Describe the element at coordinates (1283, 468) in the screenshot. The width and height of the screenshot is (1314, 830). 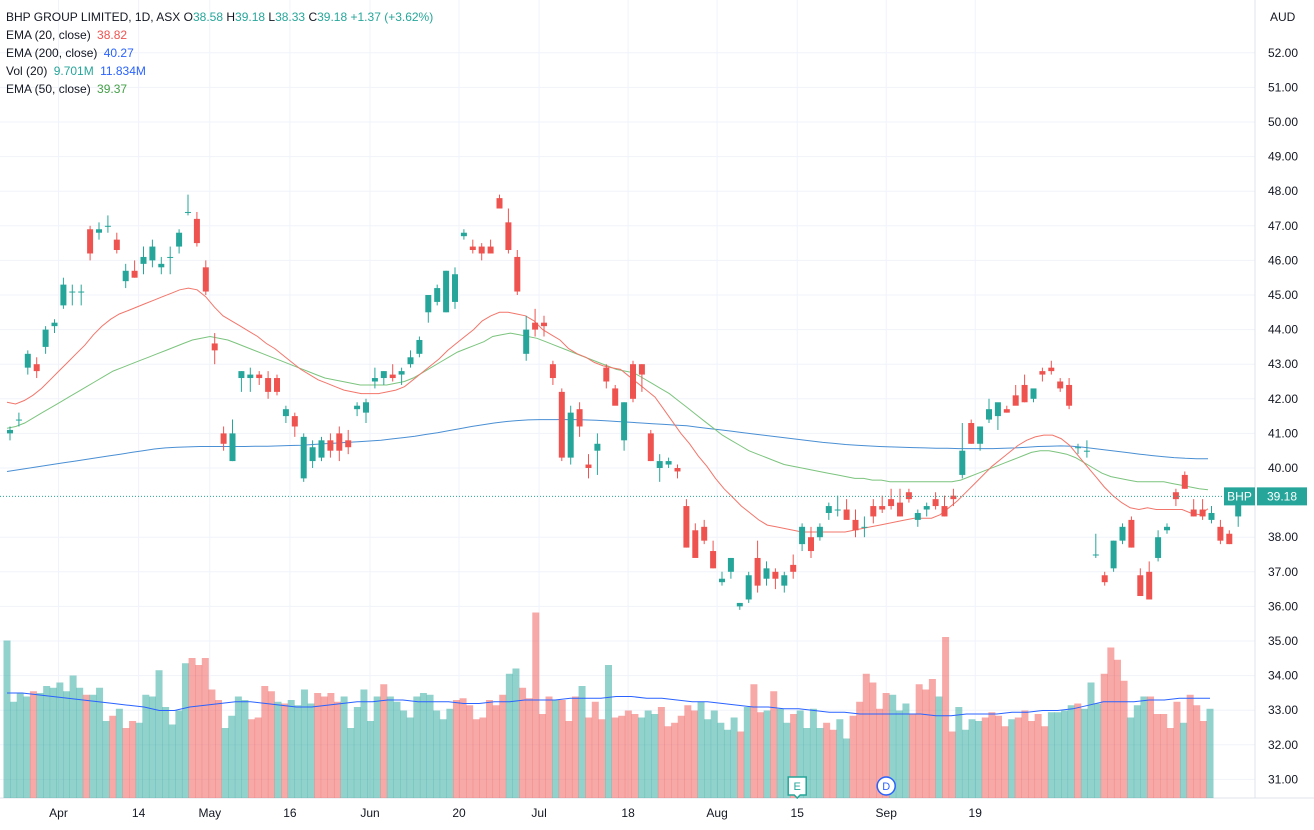
I see `price-tick-label: 40.00` at that location.